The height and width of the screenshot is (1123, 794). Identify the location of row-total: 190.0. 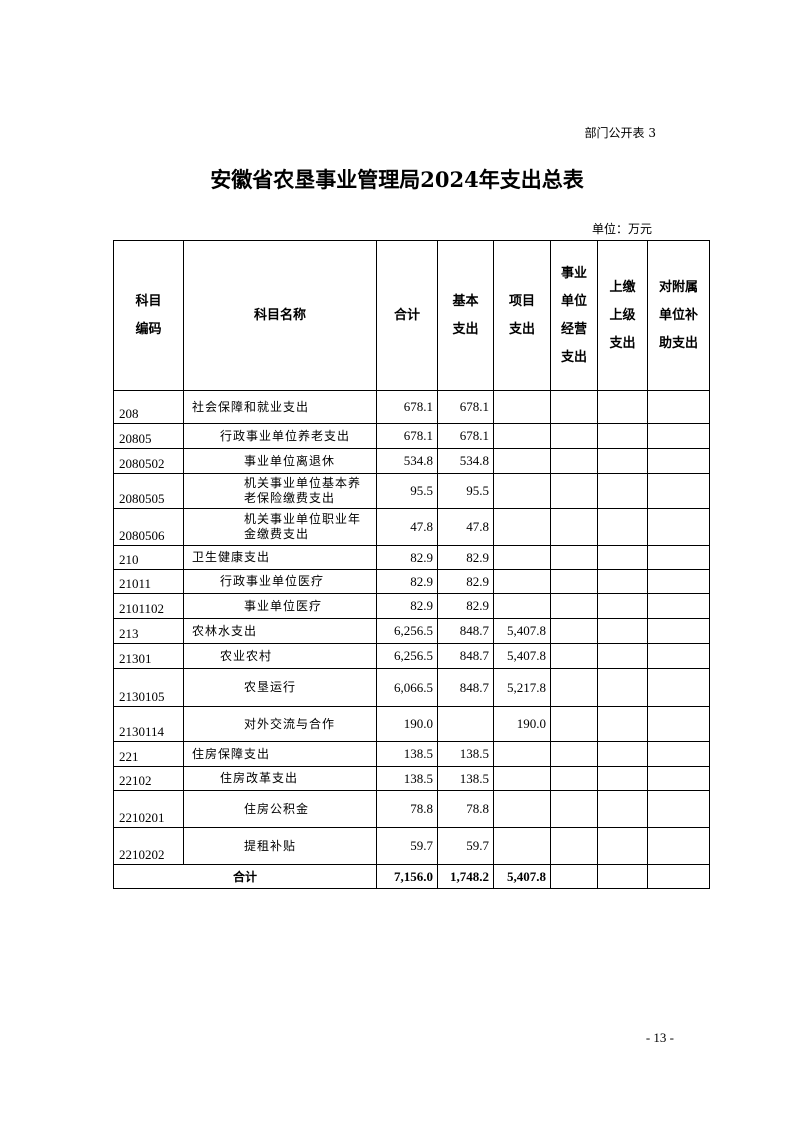
(407, 724).